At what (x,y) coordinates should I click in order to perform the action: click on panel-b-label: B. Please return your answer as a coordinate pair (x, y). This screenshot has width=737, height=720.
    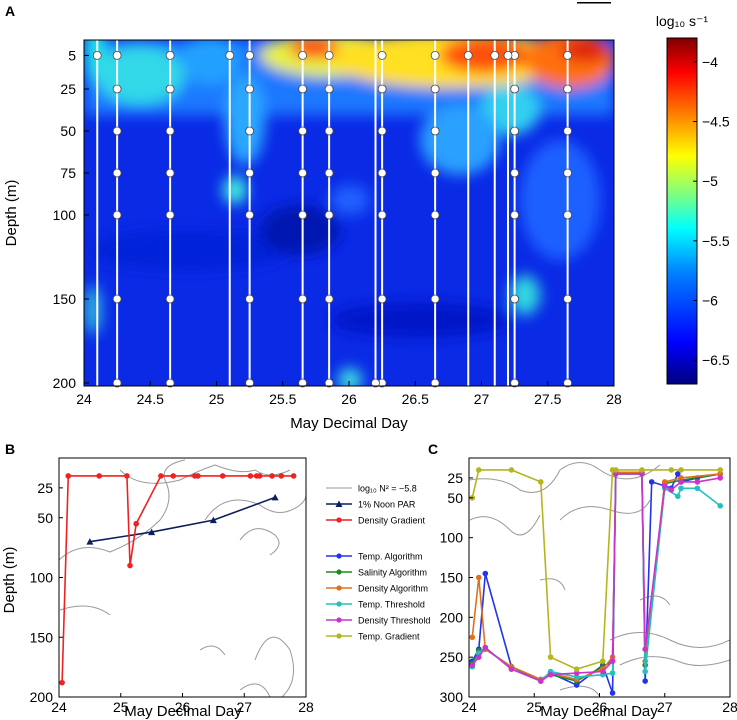
    Looking at the image, I should click on (10, 449).